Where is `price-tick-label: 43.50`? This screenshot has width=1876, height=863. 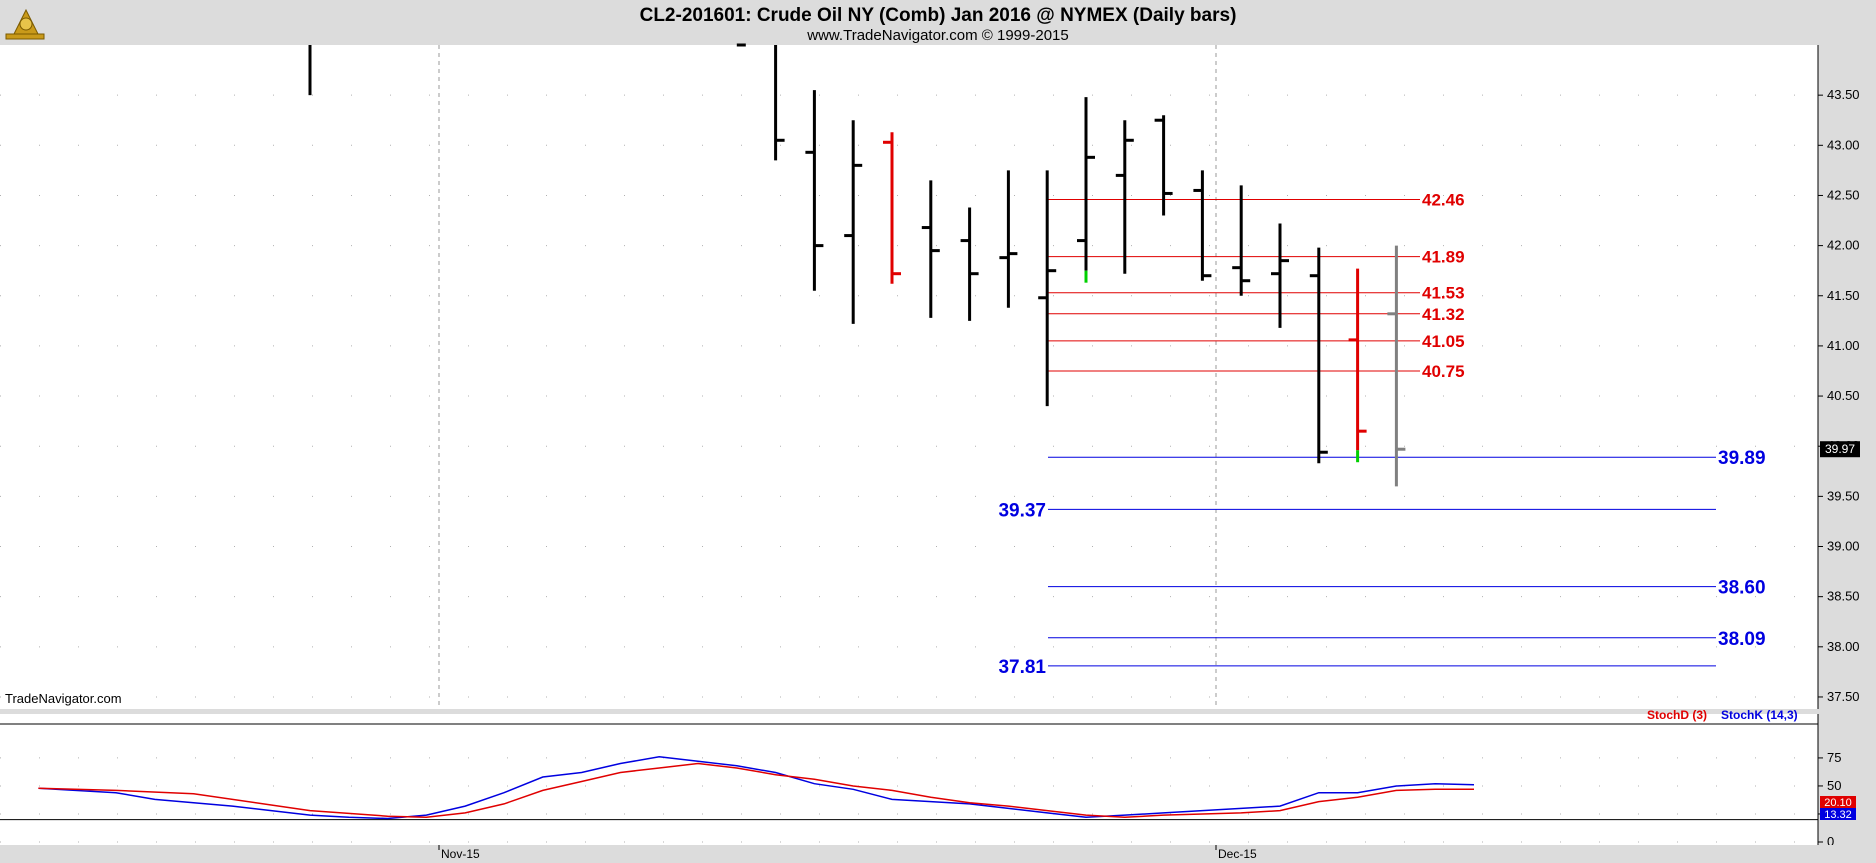 price-tick-label: 43.50 is located at coordinates (1843, 94).